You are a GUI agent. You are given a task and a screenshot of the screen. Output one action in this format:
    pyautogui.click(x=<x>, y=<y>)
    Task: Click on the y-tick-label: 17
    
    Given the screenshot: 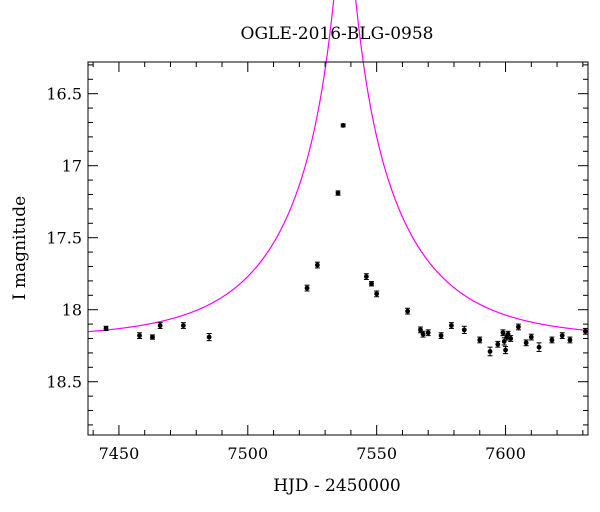 What is the action you would take?
    pyautogui.click(x=72, y=166)
    